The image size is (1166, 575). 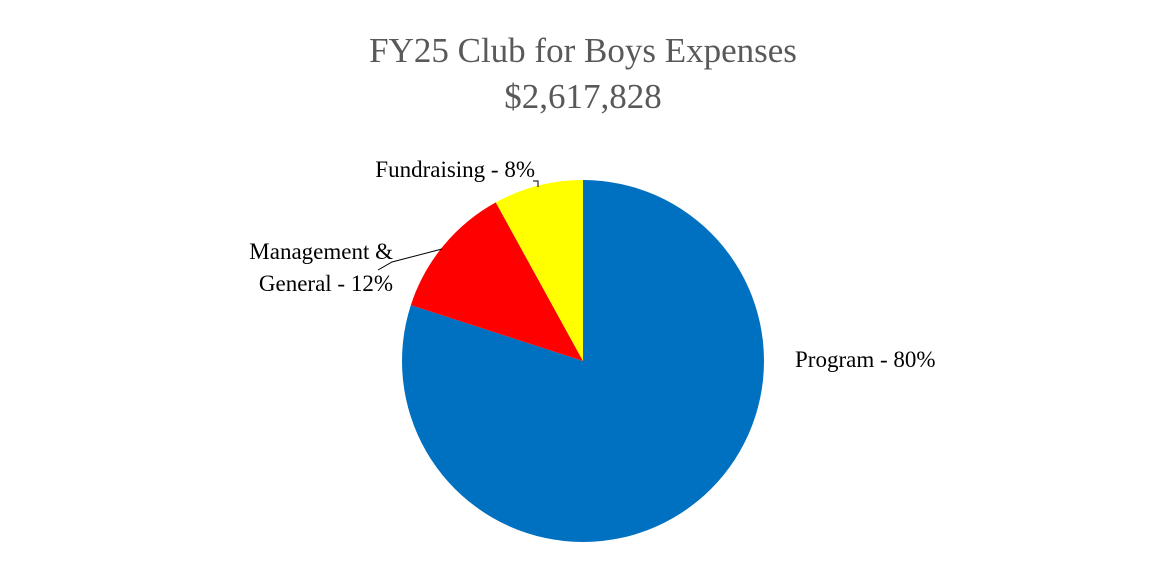 What do you see at coordinates (865, 359) in the screenshot?
I see `data-label: Program - 80%` at bounding box center [865, 359].